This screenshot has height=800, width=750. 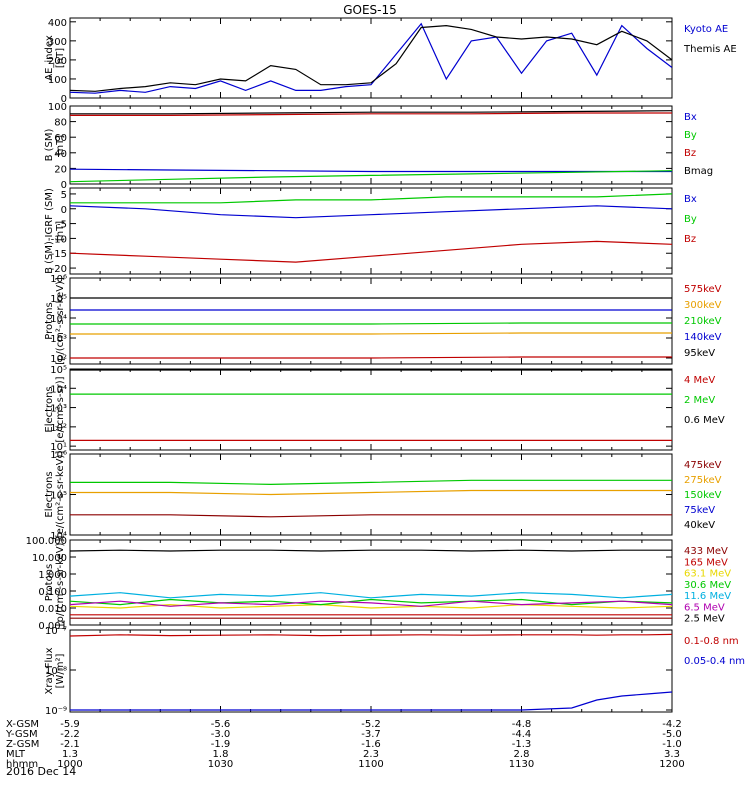 What do you see at coordinates (378, 146) in the screenshot?
I see `panel-bsm: 0 20 40 60 80 100 B (SM) [nT] Bx By Bz Bmag` at bounding box center [378, 146].